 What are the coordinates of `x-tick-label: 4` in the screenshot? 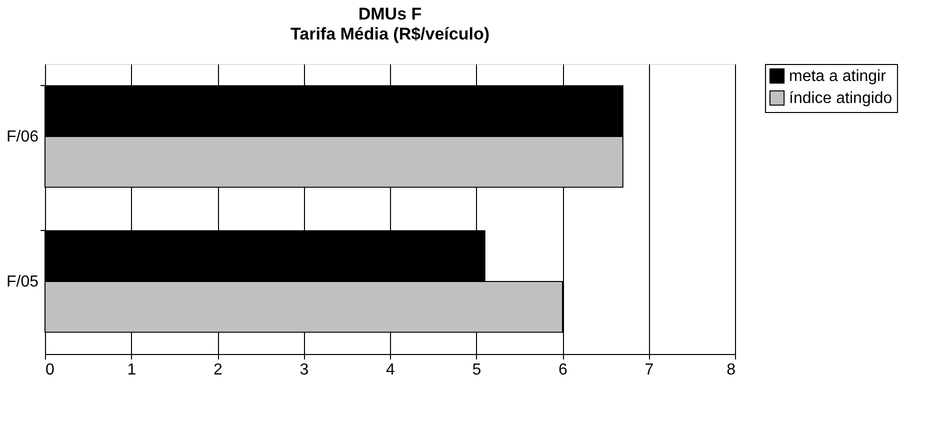 It's located at (391, 370).